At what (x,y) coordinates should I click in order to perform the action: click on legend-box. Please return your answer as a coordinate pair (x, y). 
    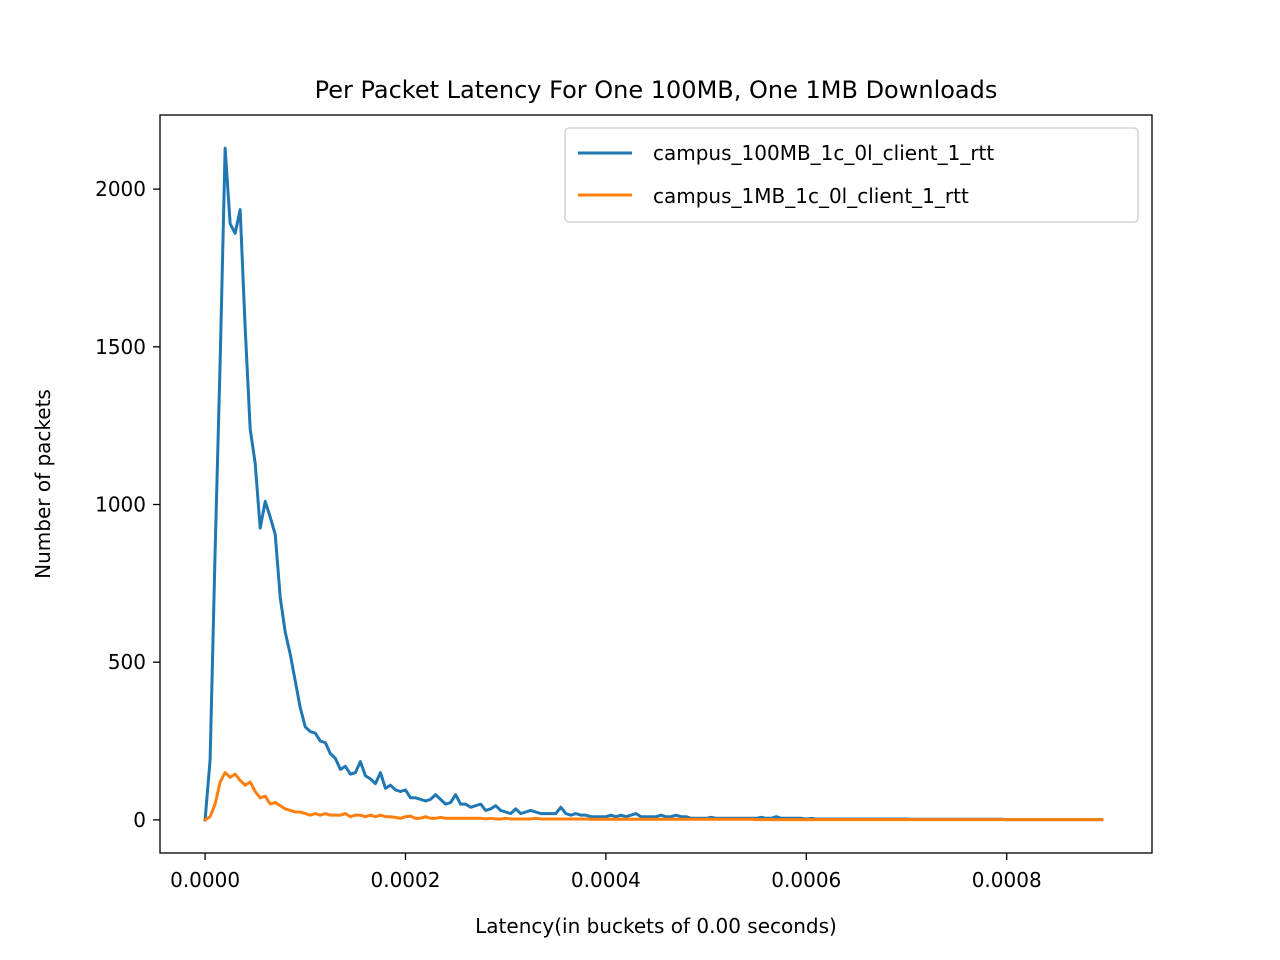
    Looking at the image, I should click on (851, 175).